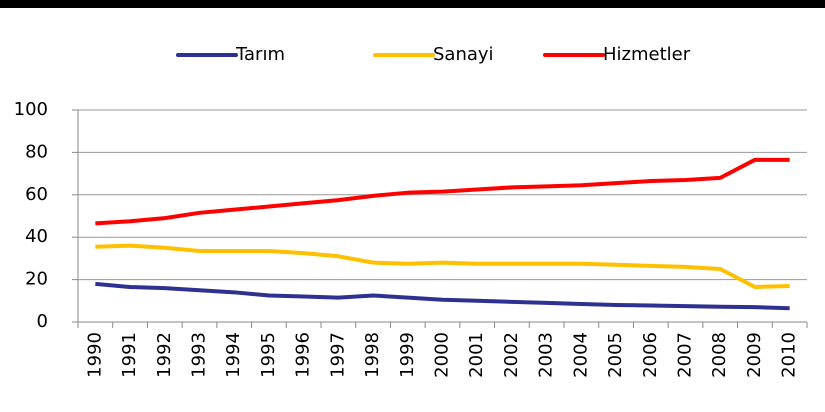 The width and height of the screenshot is (825, 412). What do you see at coordinates (789, 355) in the screenshot?
I see `x-tick-label: 2010` at bounding box center [789, 355].